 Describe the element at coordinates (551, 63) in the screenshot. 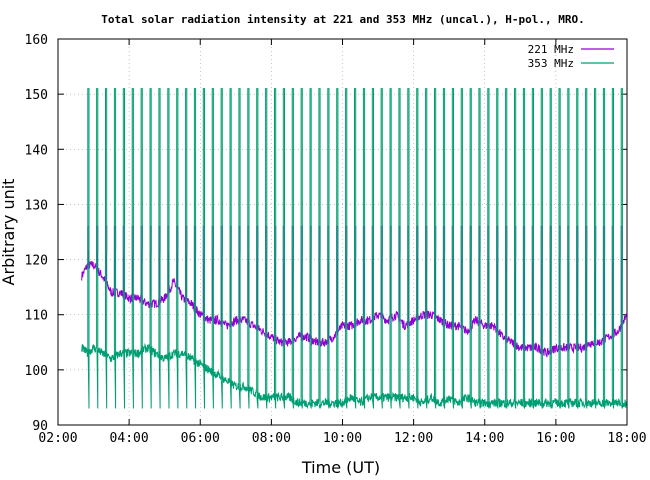

I see `legend-label-353: 353 MHz` at that location.